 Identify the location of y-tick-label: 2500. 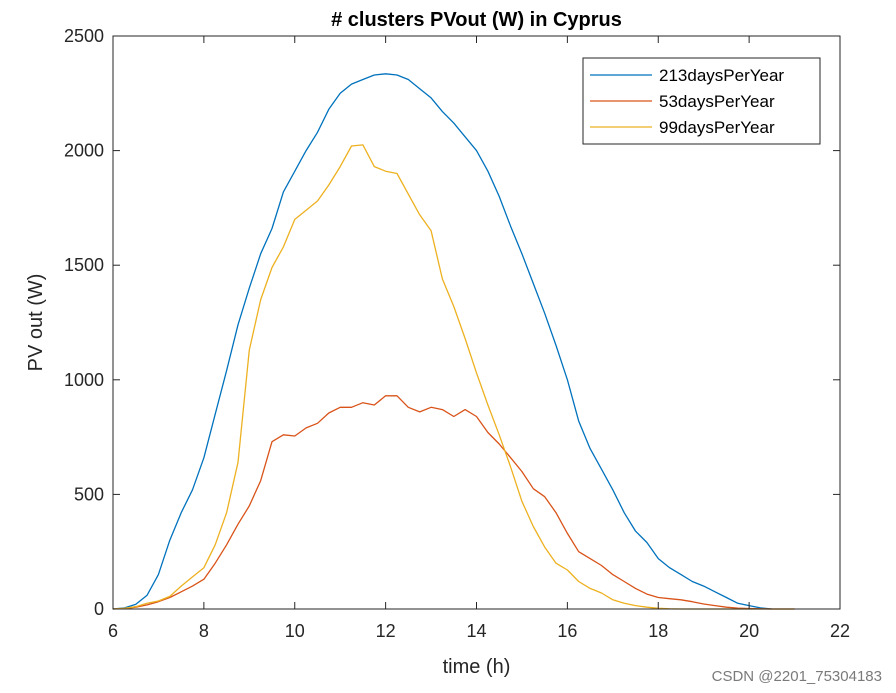
(84, 36).